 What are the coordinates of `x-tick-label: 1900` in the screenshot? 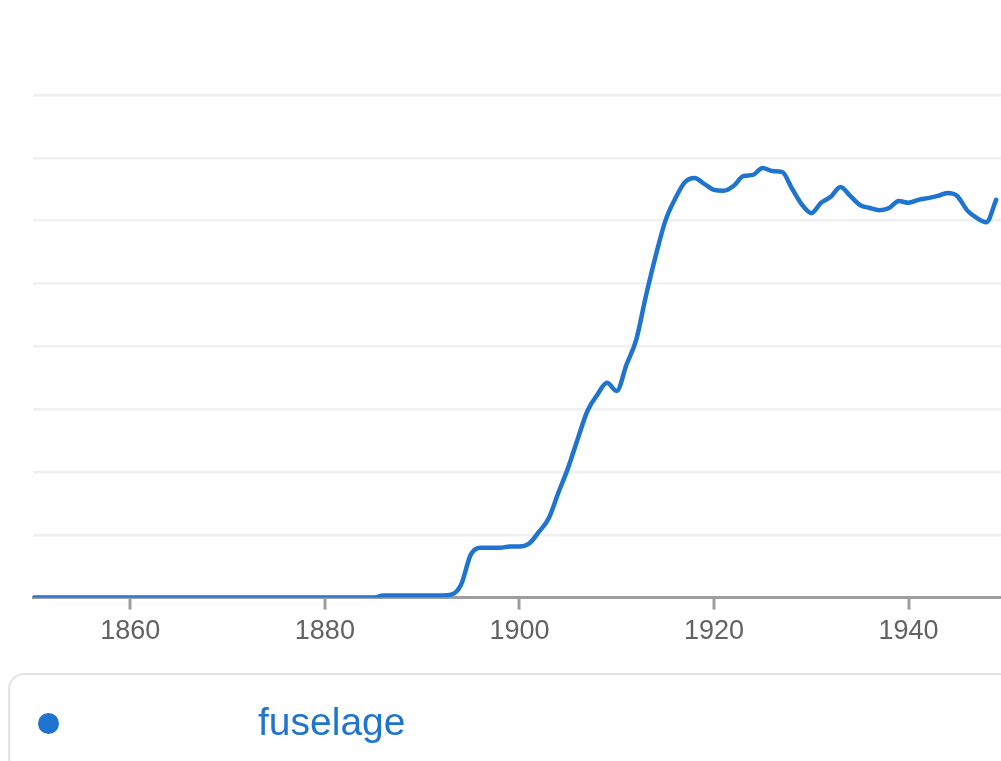 It's located at (519, 630).